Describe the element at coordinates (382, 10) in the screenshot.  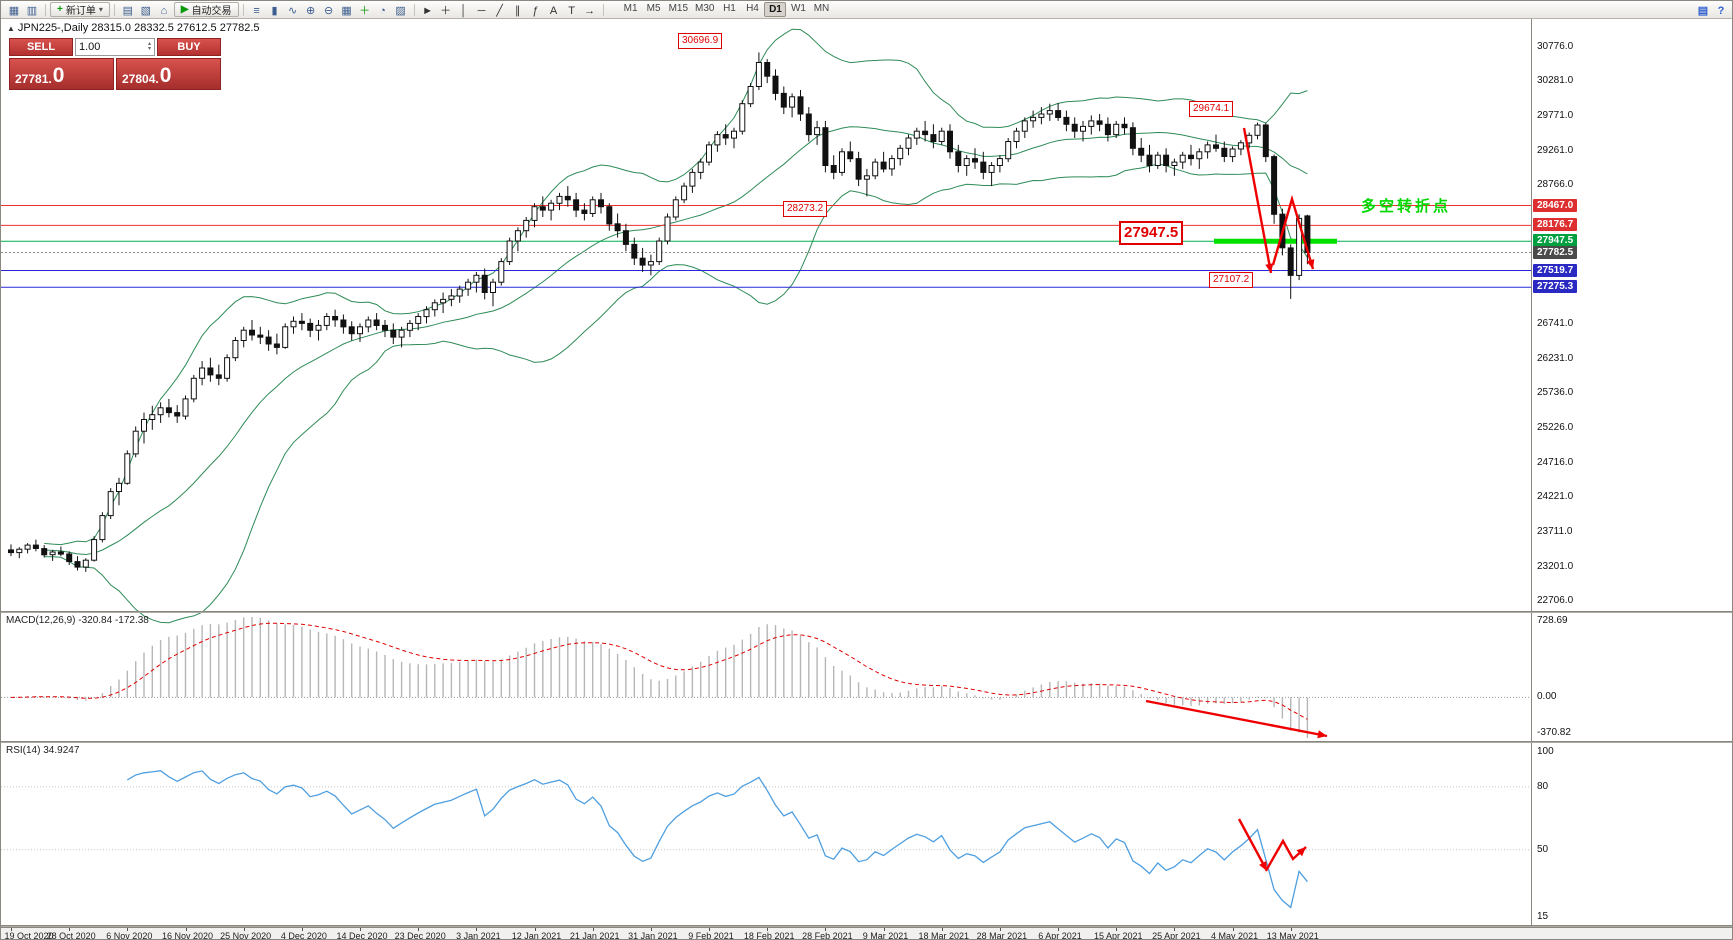
I see `periods-icon: ◔` at that location.